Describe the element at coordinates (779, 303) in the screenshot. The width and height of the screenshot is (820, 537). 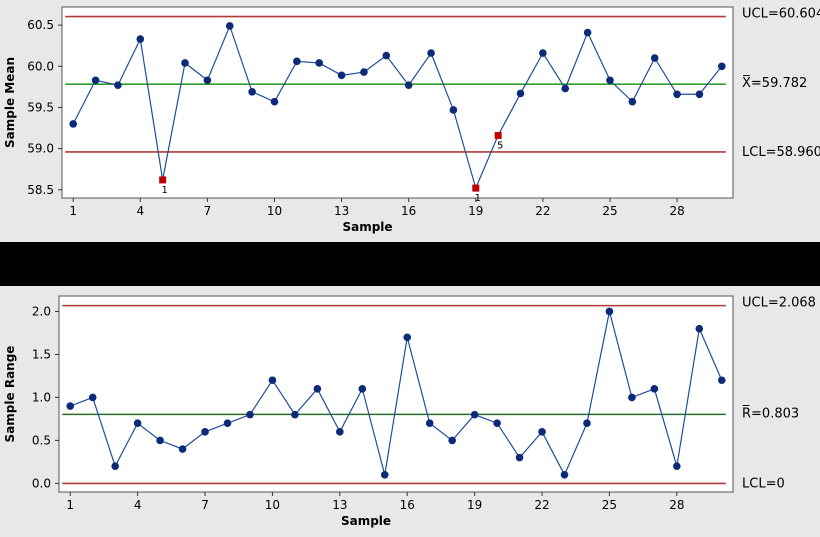
I see `range-ucl-label: UCL=2.068` at that location.